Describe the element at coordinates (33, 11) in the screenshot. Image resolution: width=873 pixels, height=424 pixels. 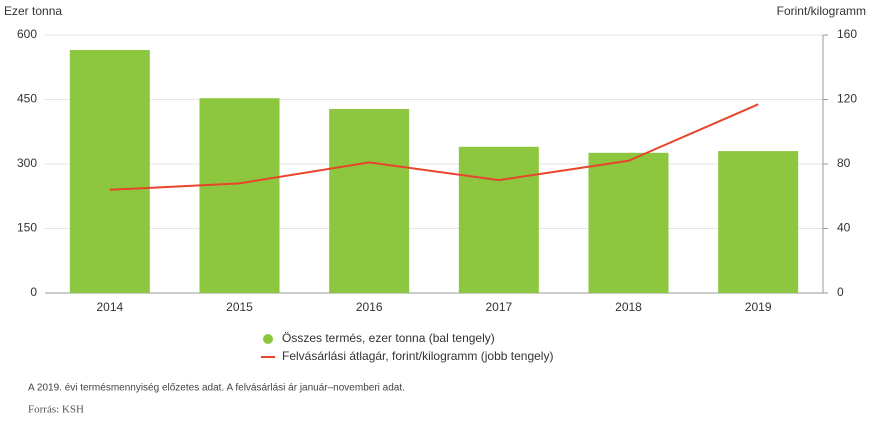
I see `y-axis-label: Ezer tonna` at that location.